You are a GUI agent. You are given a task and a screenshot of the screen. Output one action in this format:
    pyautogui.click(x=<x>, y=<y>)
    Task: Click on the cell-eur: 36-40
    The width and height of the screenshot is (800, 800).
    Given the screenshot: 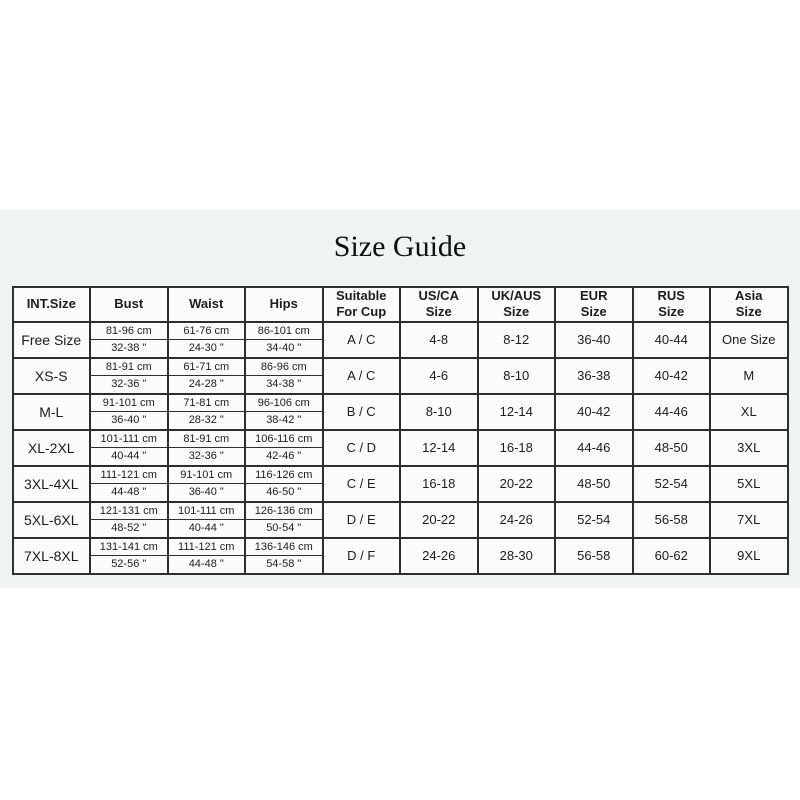 What is the action you would take?
    pyautogui.click(x=594, y=339)
    